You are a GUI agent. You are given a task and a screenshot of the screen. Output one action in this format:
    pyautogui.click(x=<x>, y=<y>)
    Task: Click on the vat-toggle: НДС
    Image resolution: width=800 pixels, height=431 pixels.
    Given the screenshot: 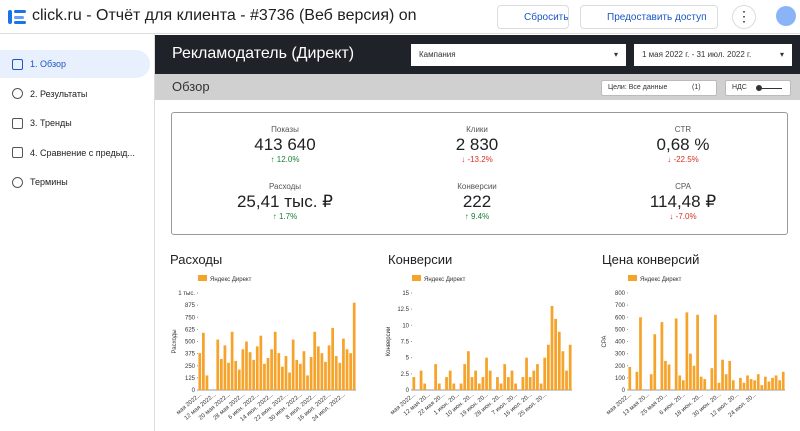 What is the action you would take?
    pyautogui.click(x=758, y=88)
    